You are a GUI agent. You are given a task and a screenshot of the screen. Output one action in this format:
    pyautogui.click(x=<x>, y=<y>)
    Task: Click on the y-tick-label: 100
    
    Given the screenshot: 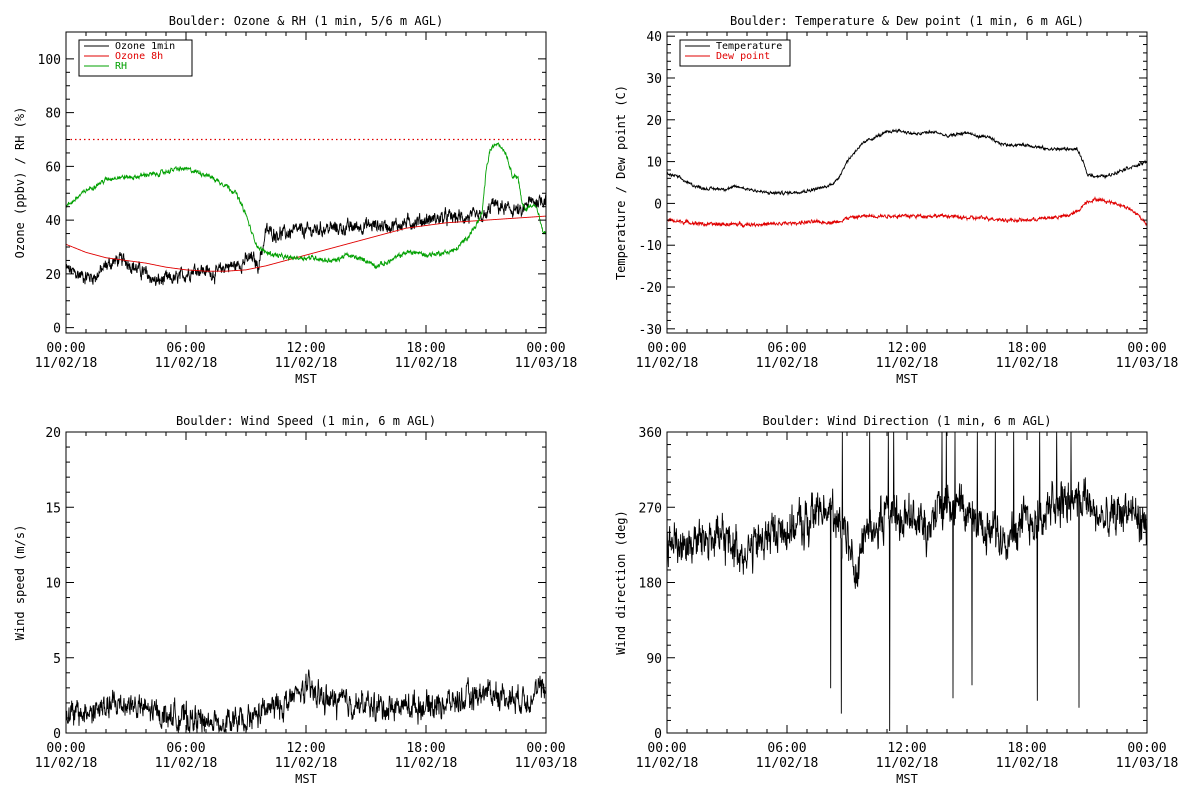 What is the action you would take?
    pyautogui.click(x=49, y=60)
    